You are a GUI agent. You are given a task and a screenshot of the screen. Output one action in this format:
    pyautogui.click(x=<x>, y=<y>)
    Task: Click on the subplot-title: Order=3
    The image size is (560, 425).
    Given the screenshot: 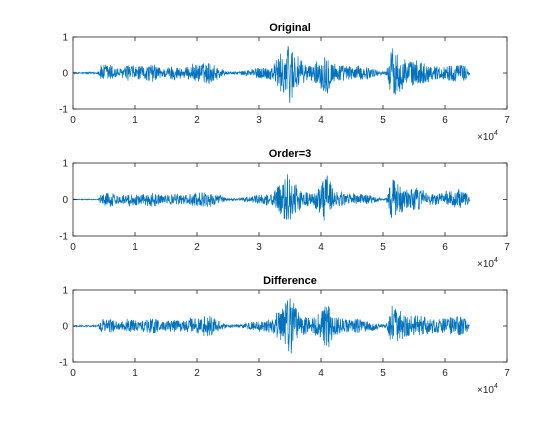 What is the action you would take?
    pyautogui.click(x=290, y=154)
    